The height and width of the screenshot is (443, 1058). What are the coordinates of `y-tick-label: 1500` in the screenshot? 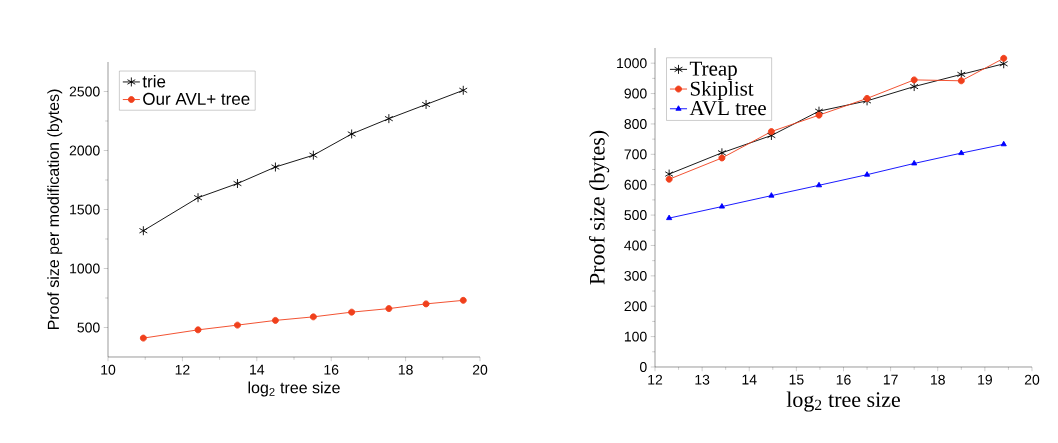 It's located at (85, 209).